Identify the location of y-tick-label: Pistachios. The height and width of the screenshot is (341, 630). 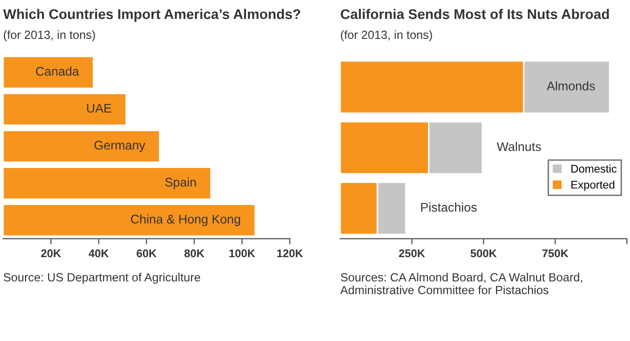
(449, 207).